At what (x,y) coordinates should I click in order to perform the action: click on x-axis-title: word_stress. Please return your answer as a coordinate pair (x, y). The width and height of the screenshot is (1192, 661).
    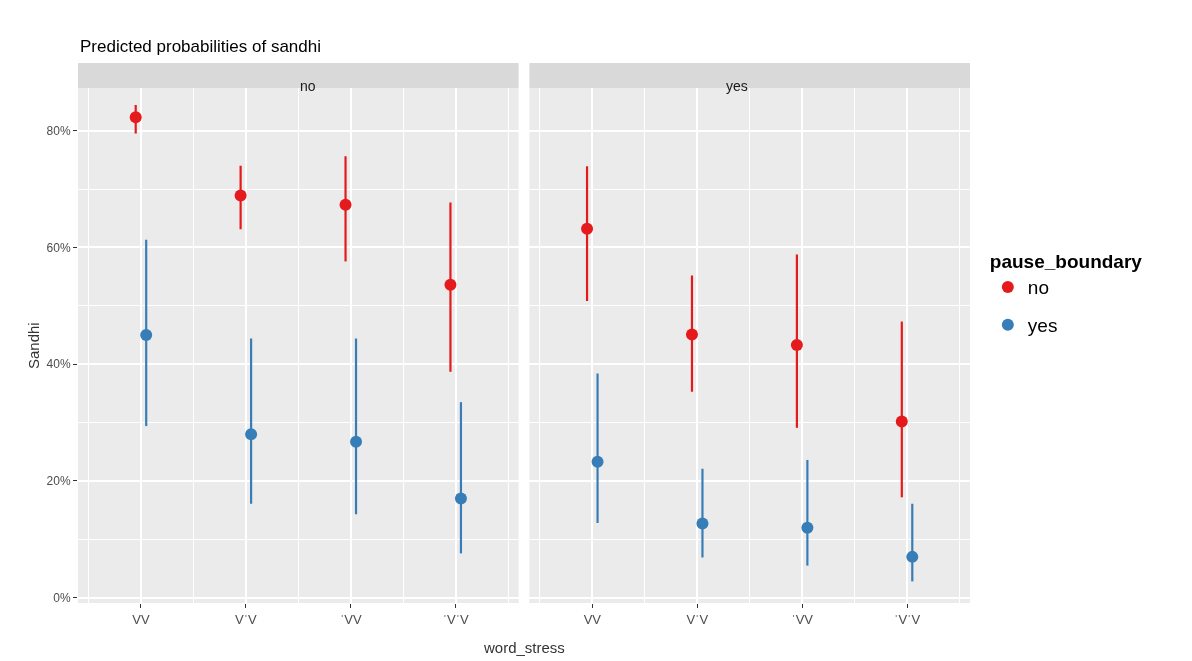
    Looking at the image, I should click on (524, 647).